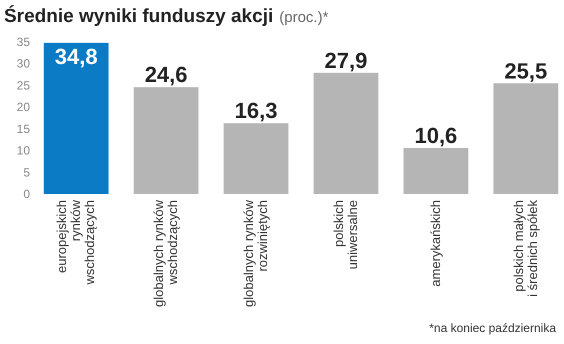 Image resolution: width=564 pixels, height=344 pixels. Describe the element at coordinates (345, 235) in the screenshot. I see `x-tick-label: polskich uniwersalne` at that location.